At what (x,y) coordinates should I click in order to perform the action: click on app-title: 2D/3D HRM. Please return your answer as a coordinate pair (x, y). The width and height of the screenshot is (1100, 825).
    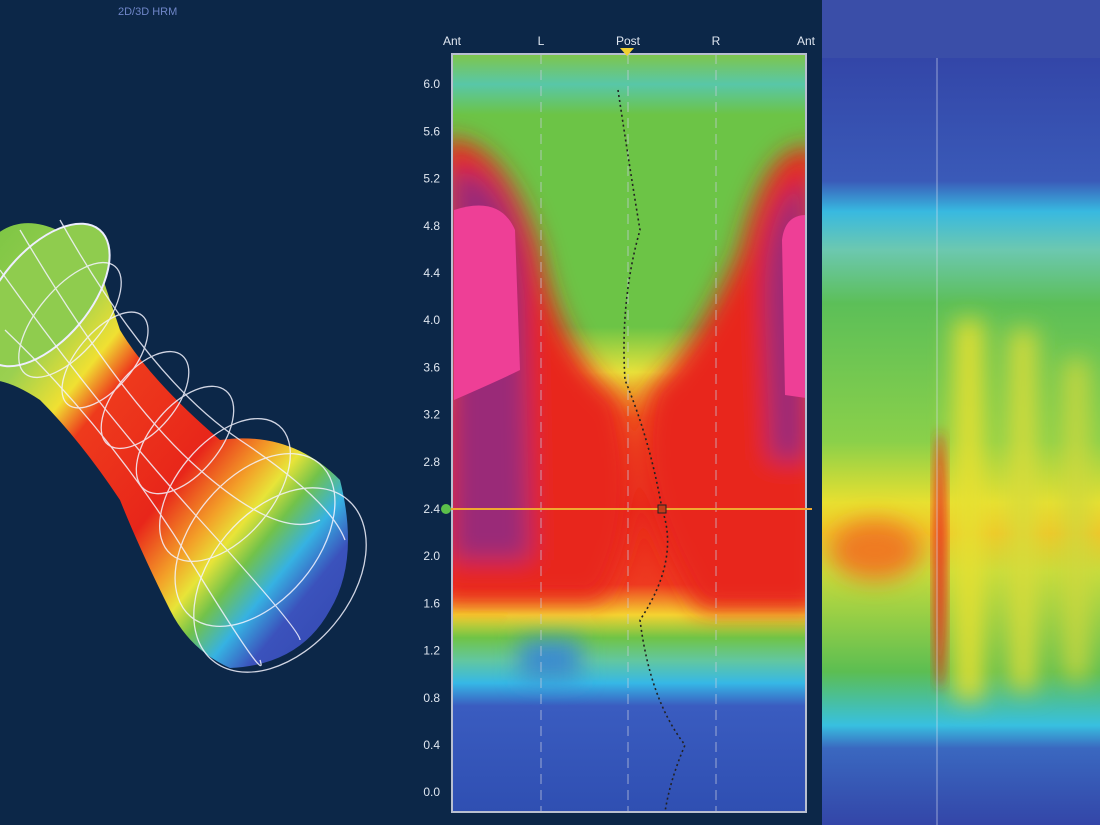
    Looking at the image, I should click on (147, 12).